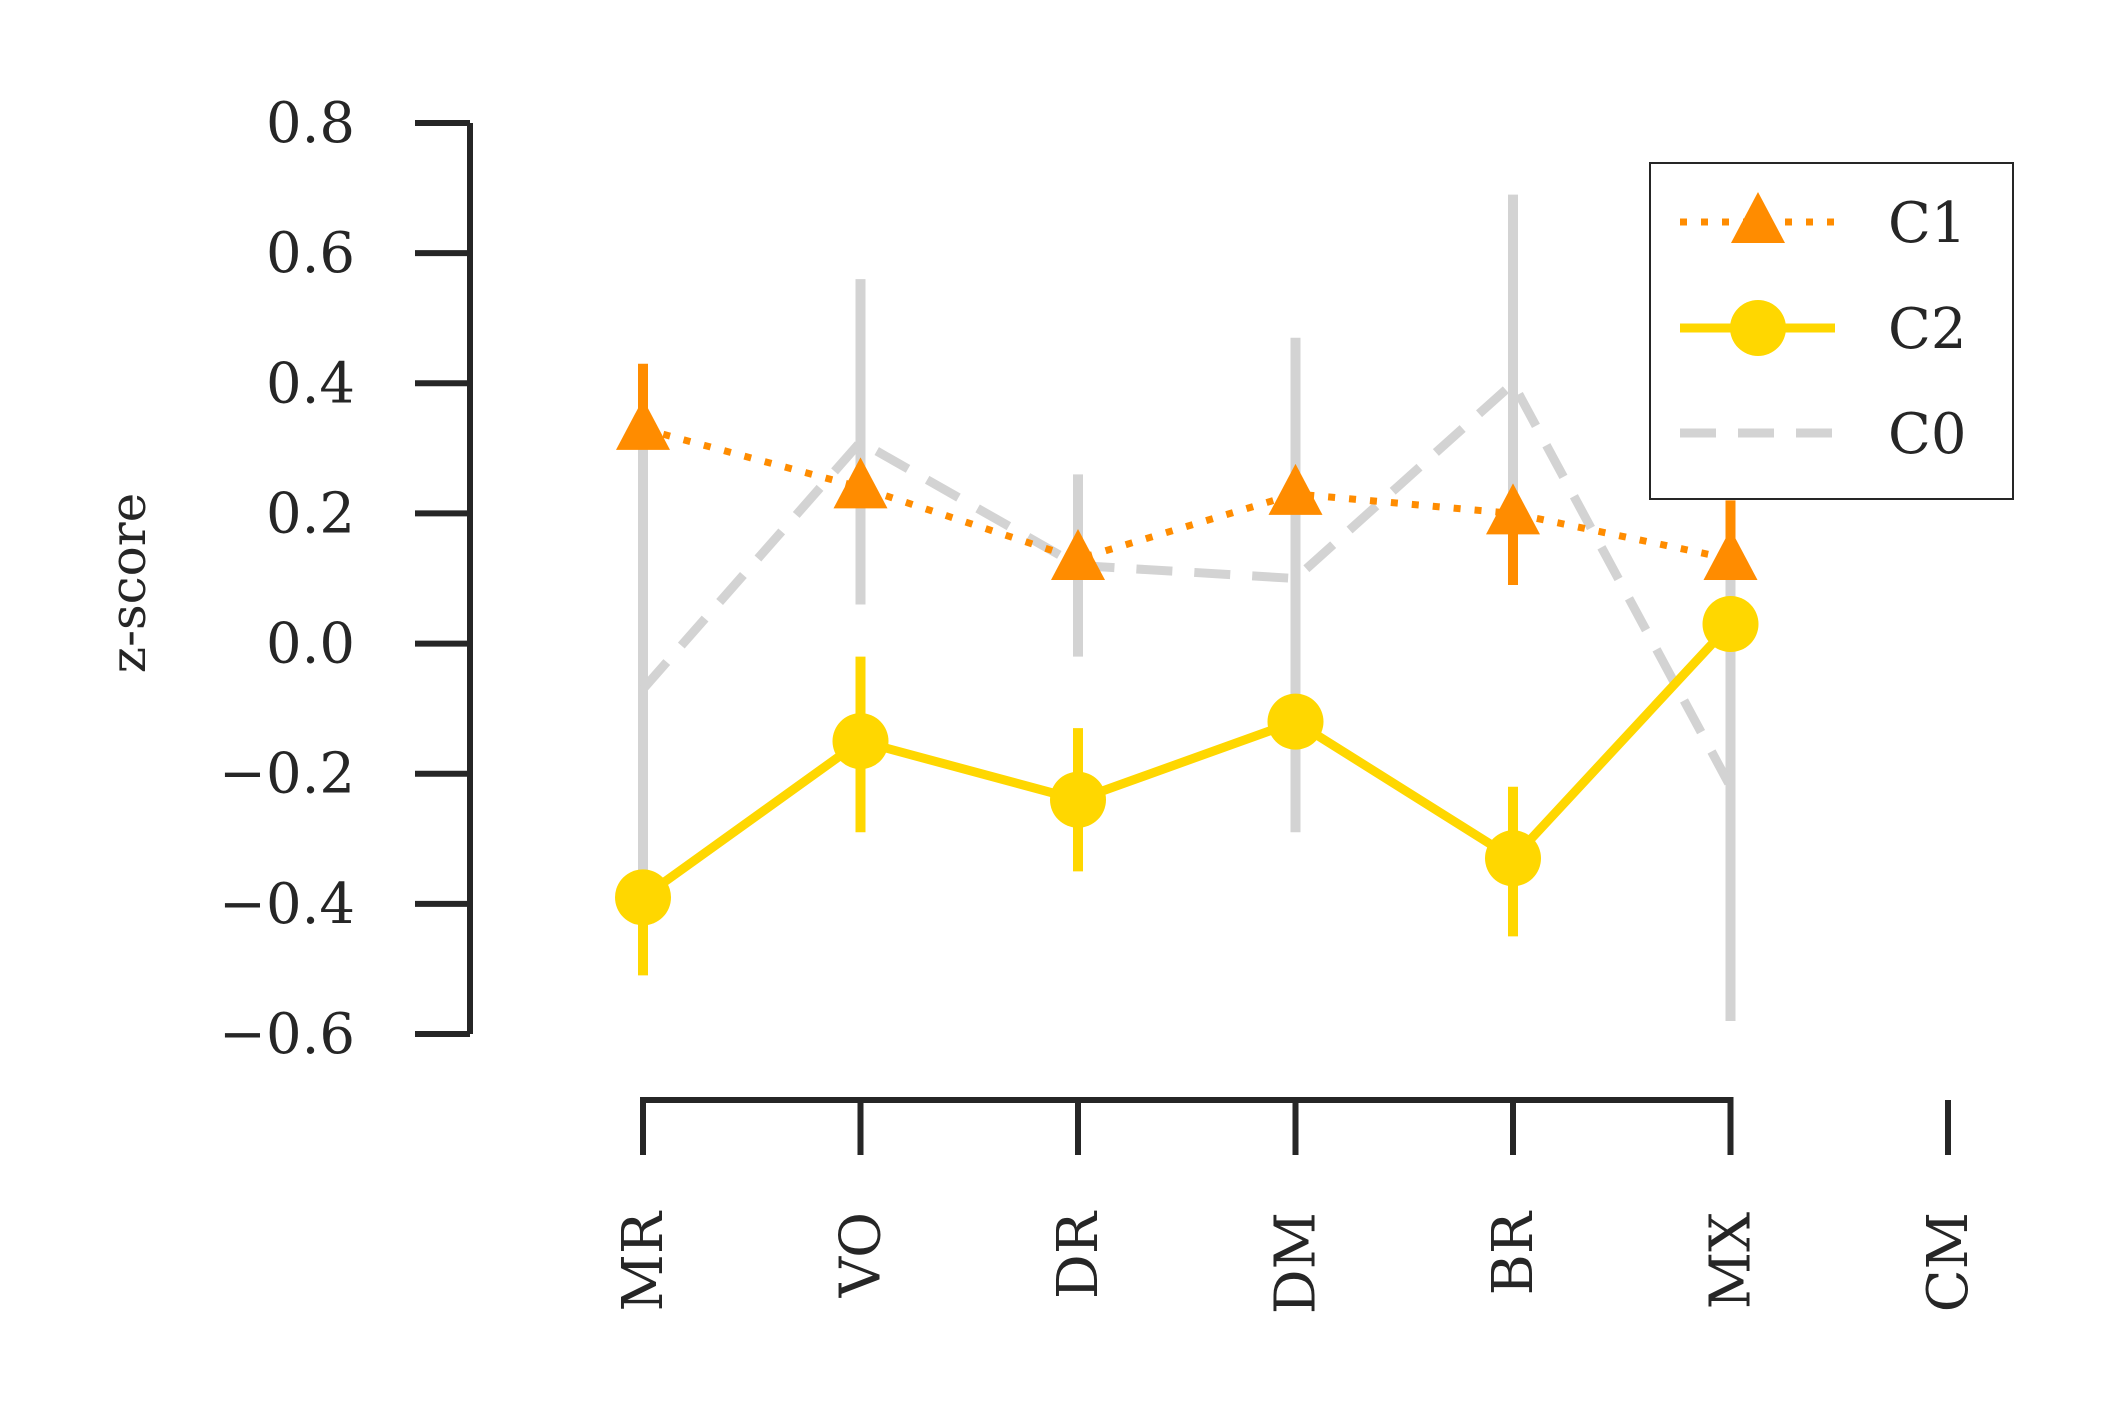 The width and height of the screenshot is (2126, 1417). What do you see at coordinates (287, 774) in the screenshot?
I see `y-tick-label: −0.2` at bounding box center [287, 774].